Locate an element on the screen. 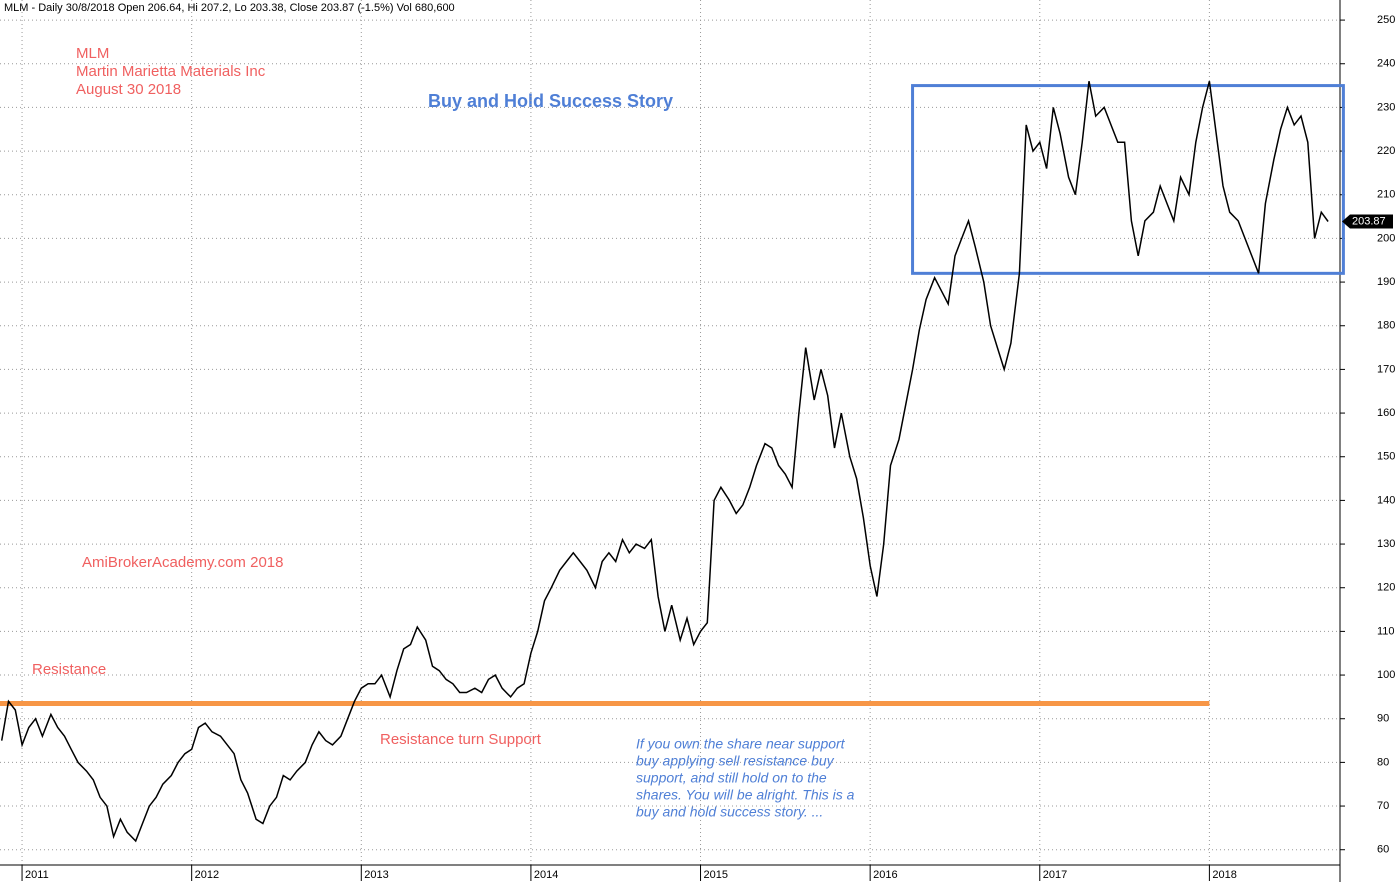 The height and width of the screenshot is (882, 1400). y-tick-label: 100 is located at coordinates (1386, 675).